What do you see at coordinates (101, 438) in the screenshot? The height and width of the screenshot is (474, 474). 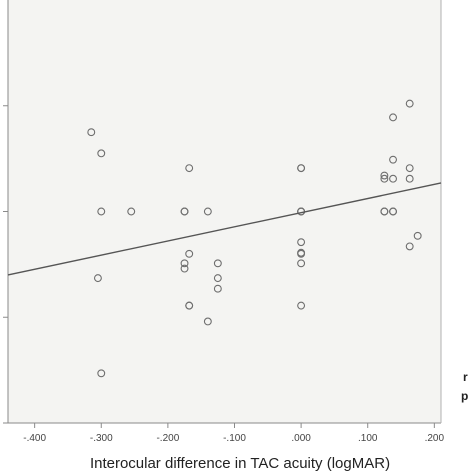 I see `x-tick-label-1: -.300` at bounding box center [101, 438].